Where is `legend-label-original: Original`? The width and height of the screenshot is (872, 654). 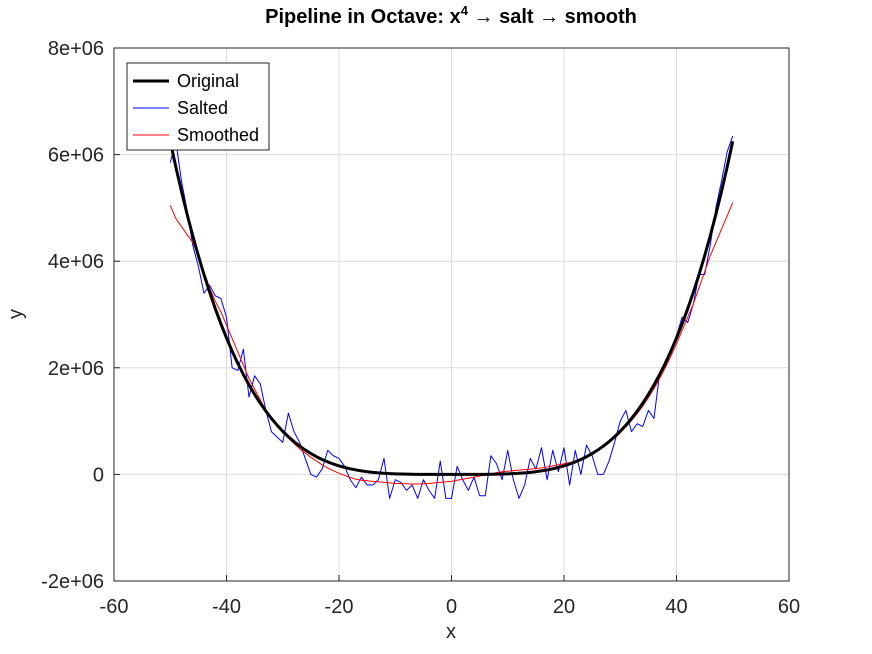
legend-label-original: Original is located at coordinates (208, 81).